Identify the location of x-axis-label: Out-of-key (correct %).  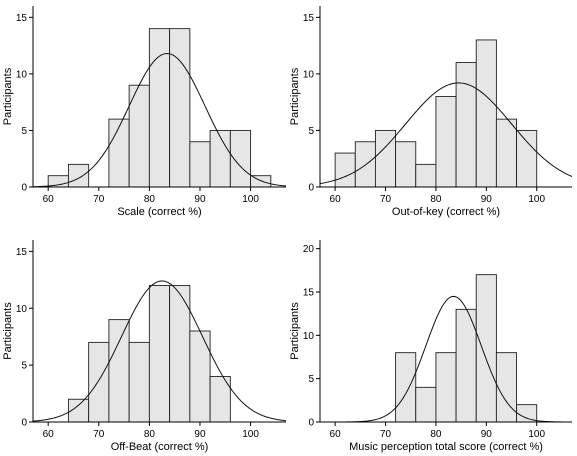
(446, 212).